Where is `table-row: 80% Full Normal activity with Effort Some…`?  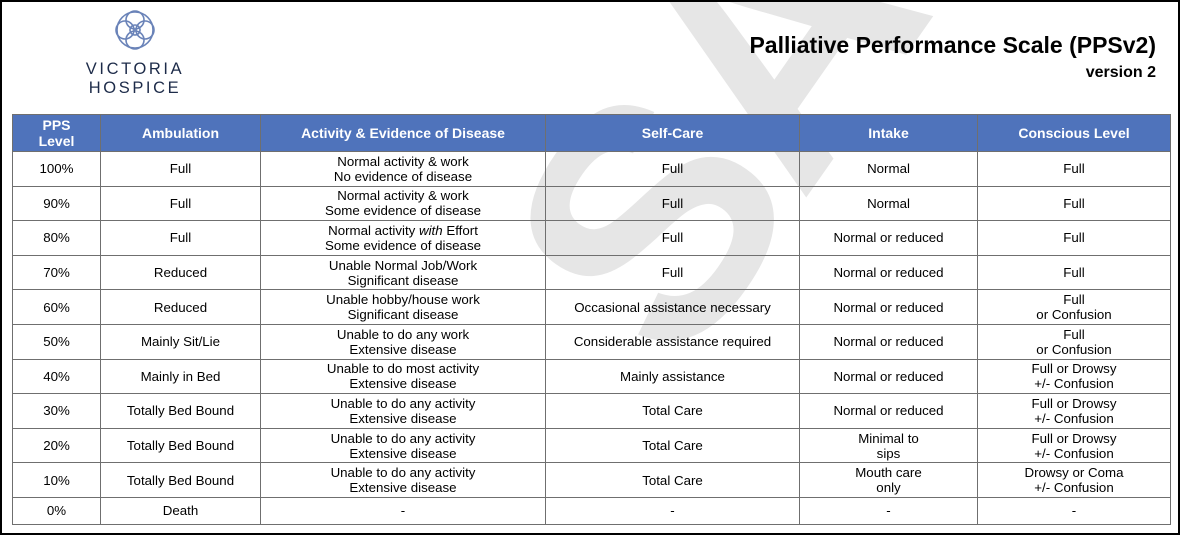 table-row: 80% Full Normal activity with Effort Some… is located at coordinates (591, 238).